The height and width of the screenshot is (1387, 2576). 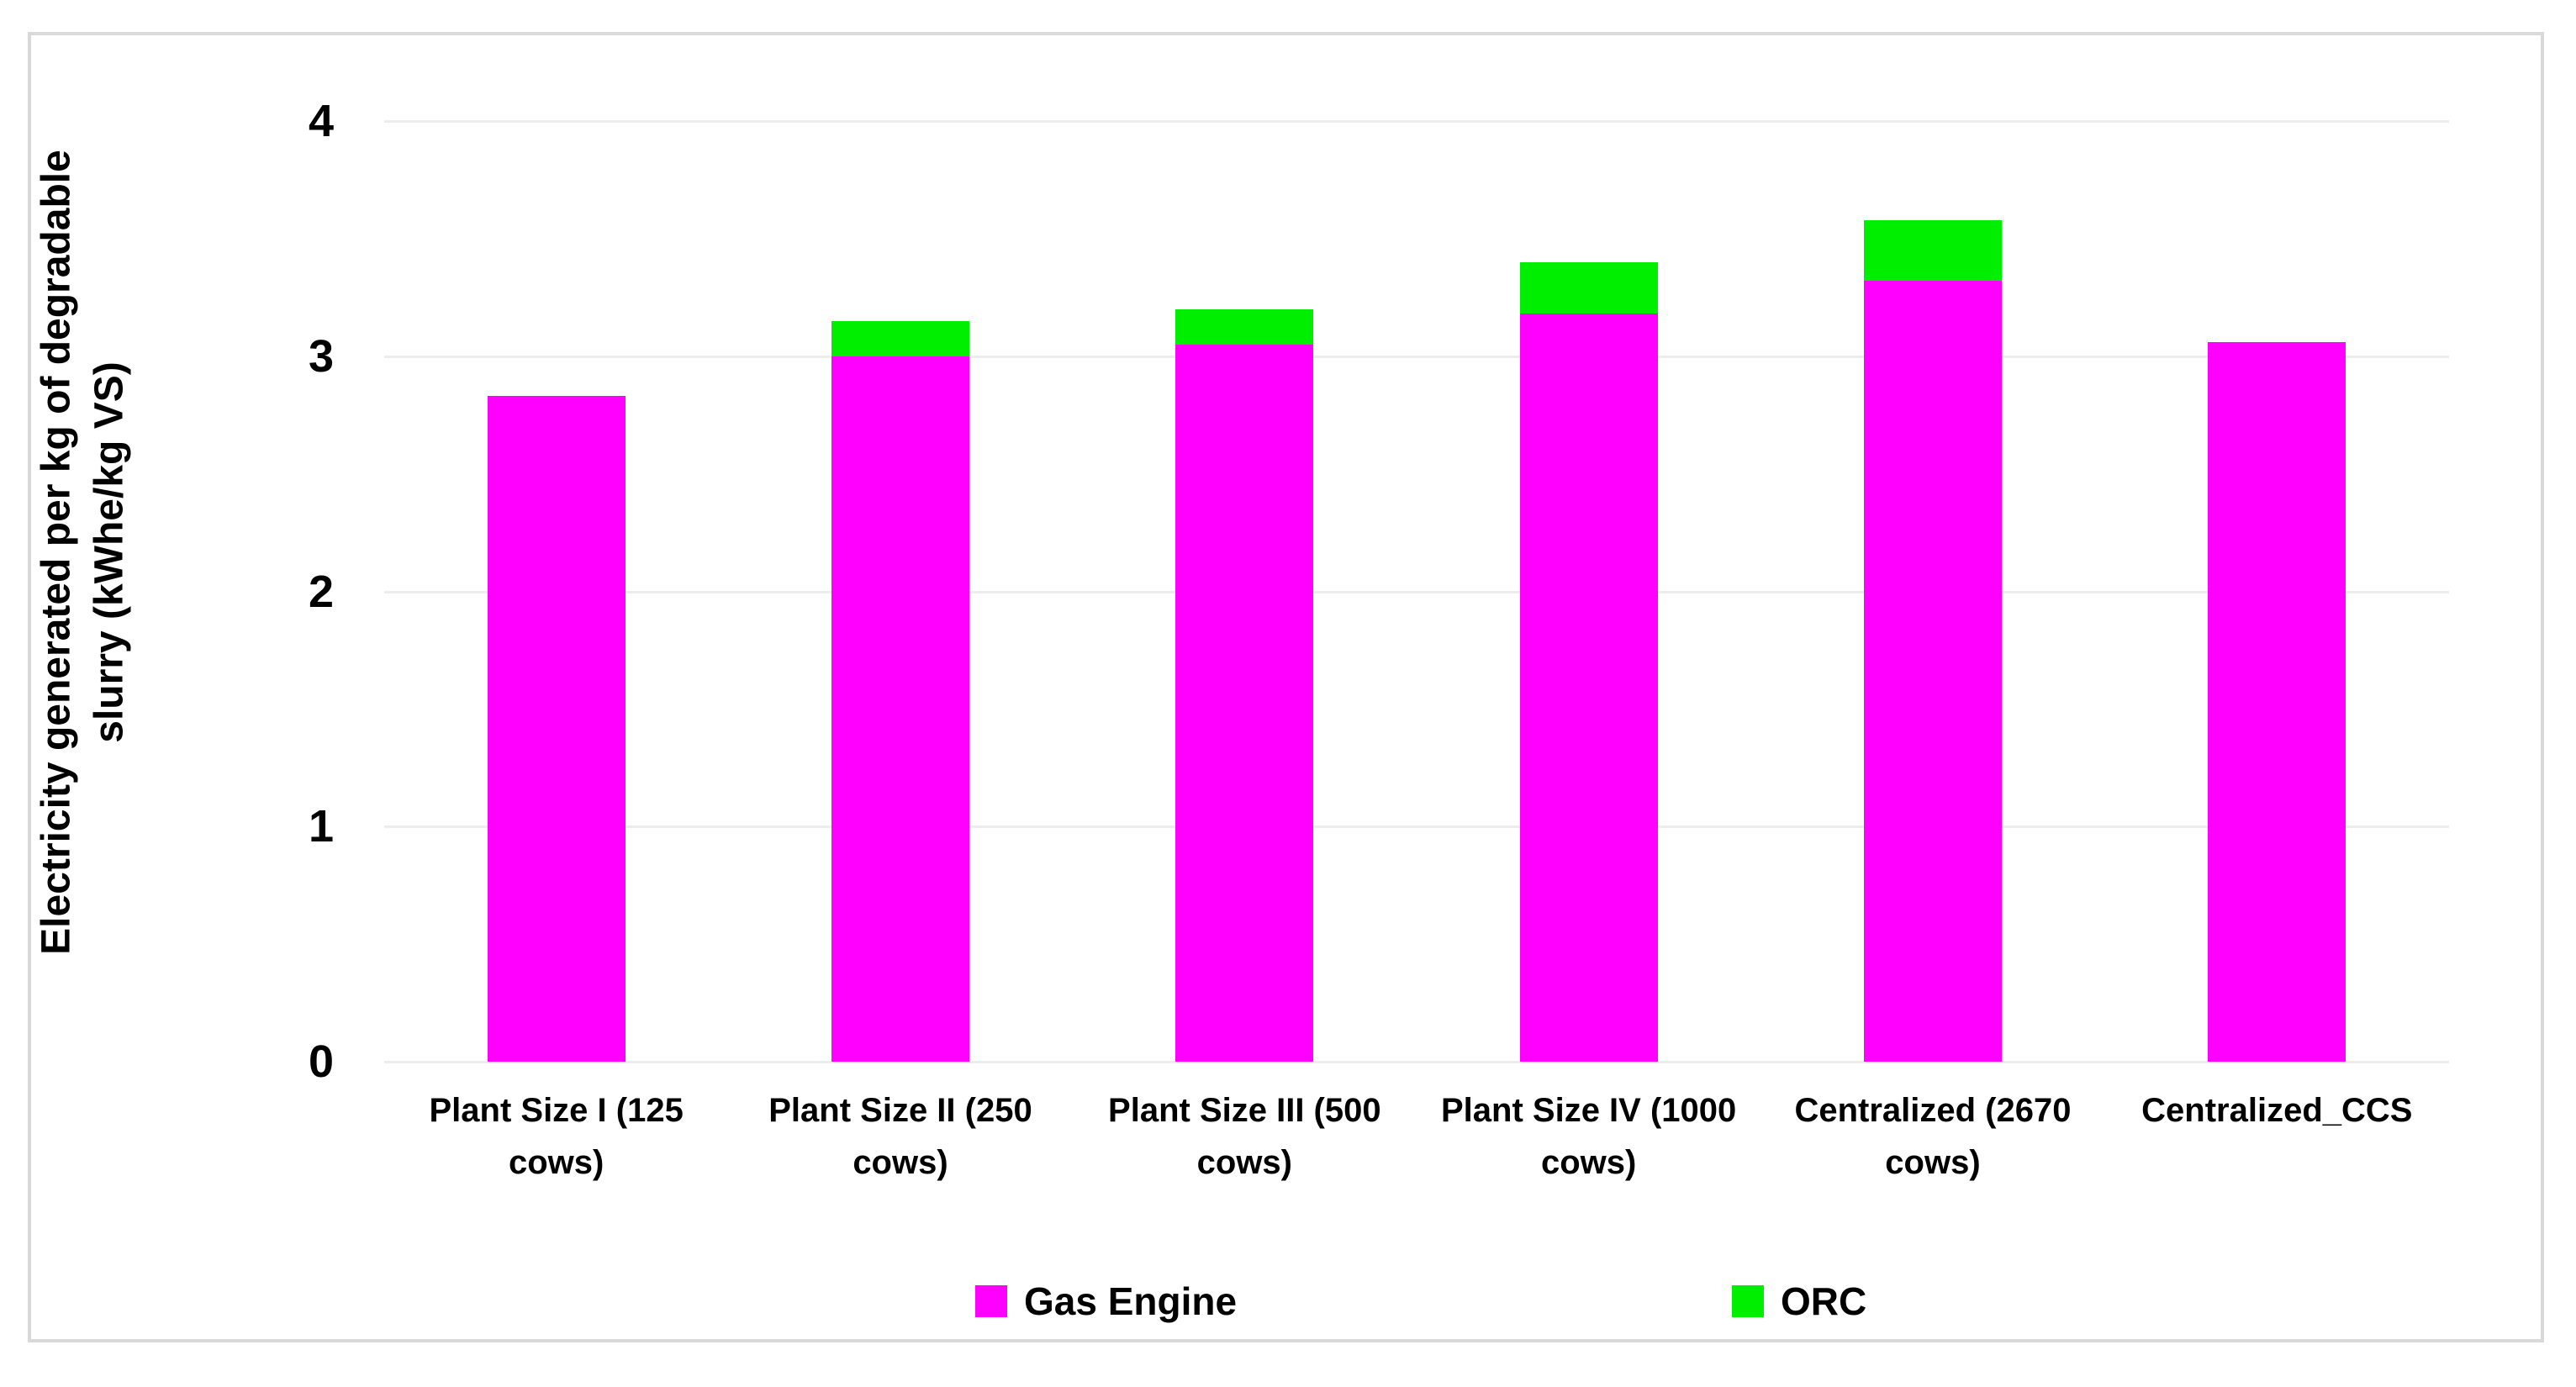 What do you see at coordinates (991, 1301) in the screenshot?
I see `gas-engine-swatch-icon` at bounding box center [991, 1301].